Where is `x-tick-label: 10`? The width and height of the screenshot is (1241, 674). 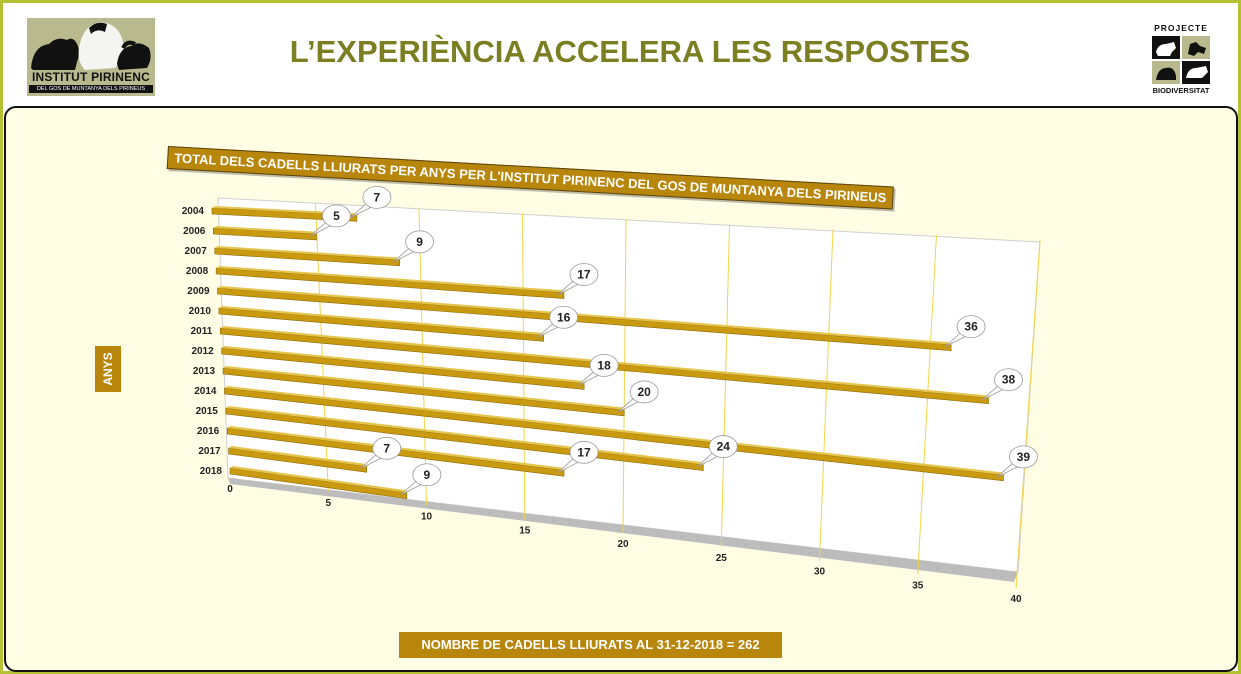 x-tick-label: 10 is located at coordinates (427, 517).